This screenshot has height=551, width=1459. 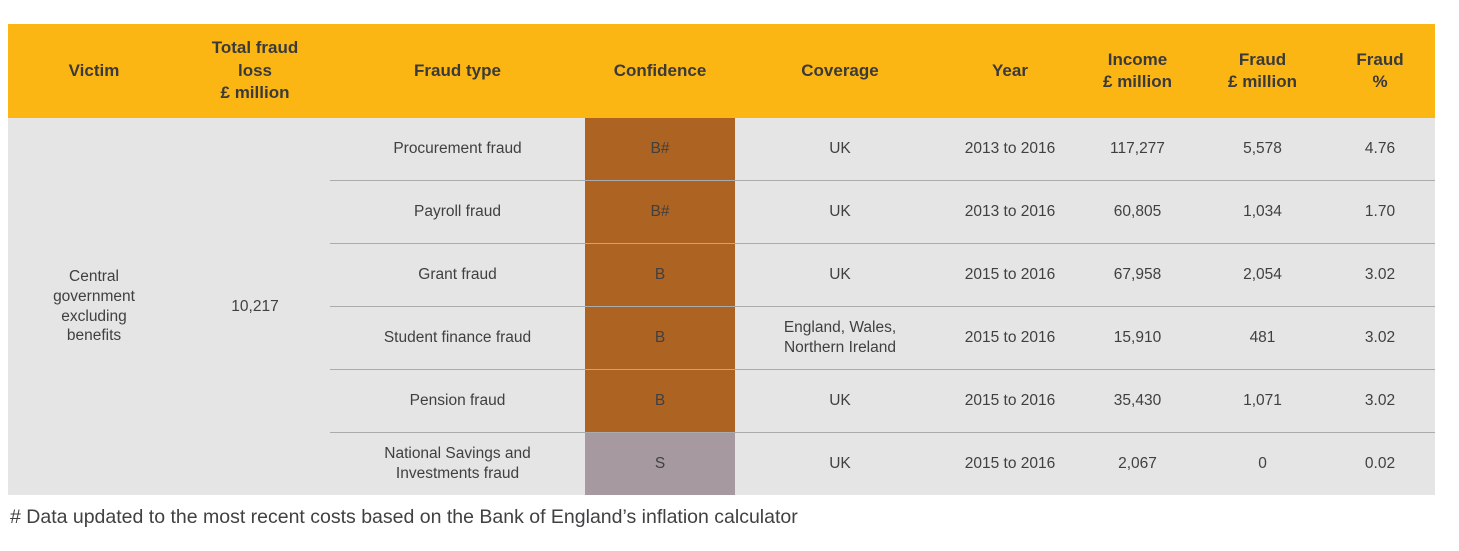 What do you see at coordinates (1380, 71) in the screenshot?
I see `header-cell-fraud-percent: Fraud %` at bounding box center [1380, 71].